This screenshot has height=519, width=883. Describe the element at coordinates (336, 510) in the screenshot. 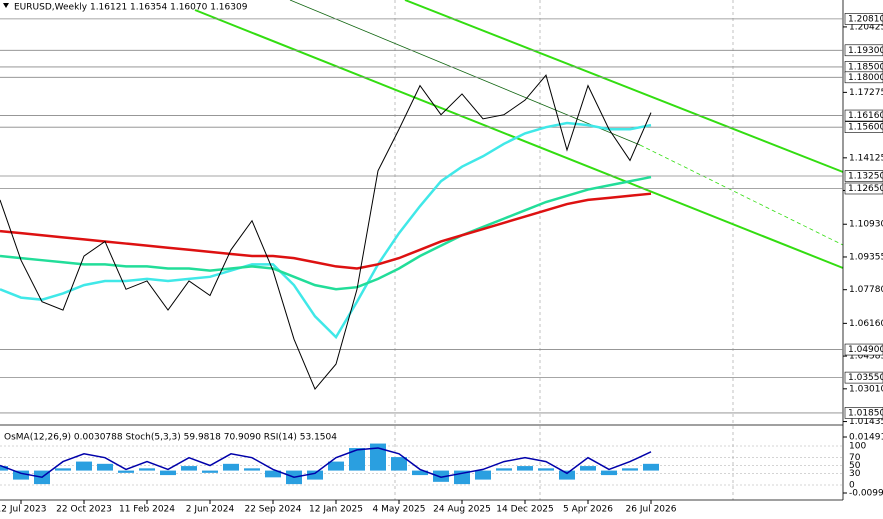

I see `x-tick-label: 12 Jan 2025` at that location.